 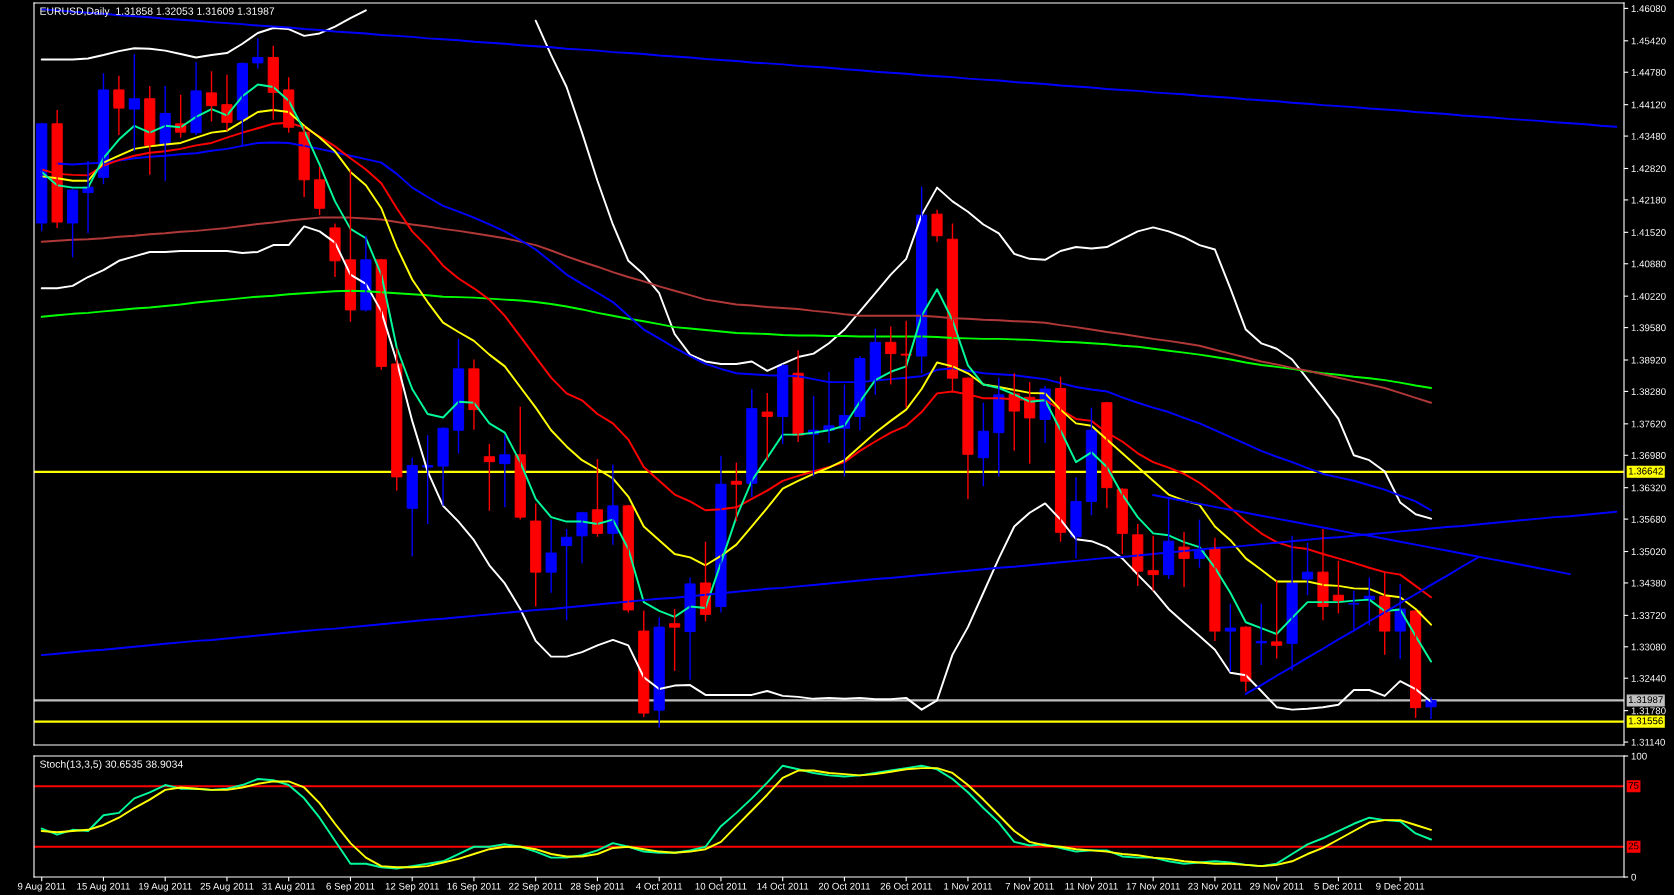 I want to click on y-tick-label: 1.39580, so click(x=1648, y=328).